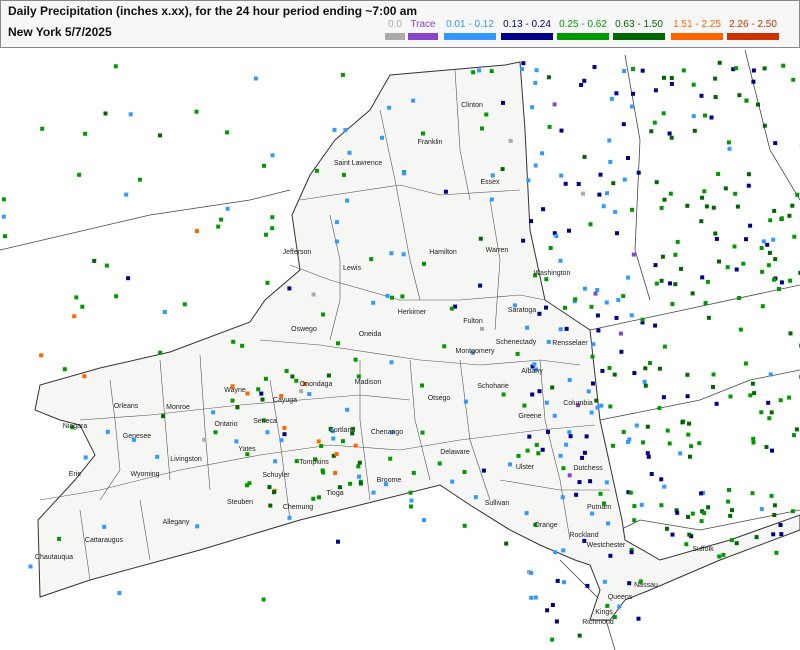  Describe the element at coordinates (285, 400) in the screenshot. I see `county-label: Cayuga` at that location.